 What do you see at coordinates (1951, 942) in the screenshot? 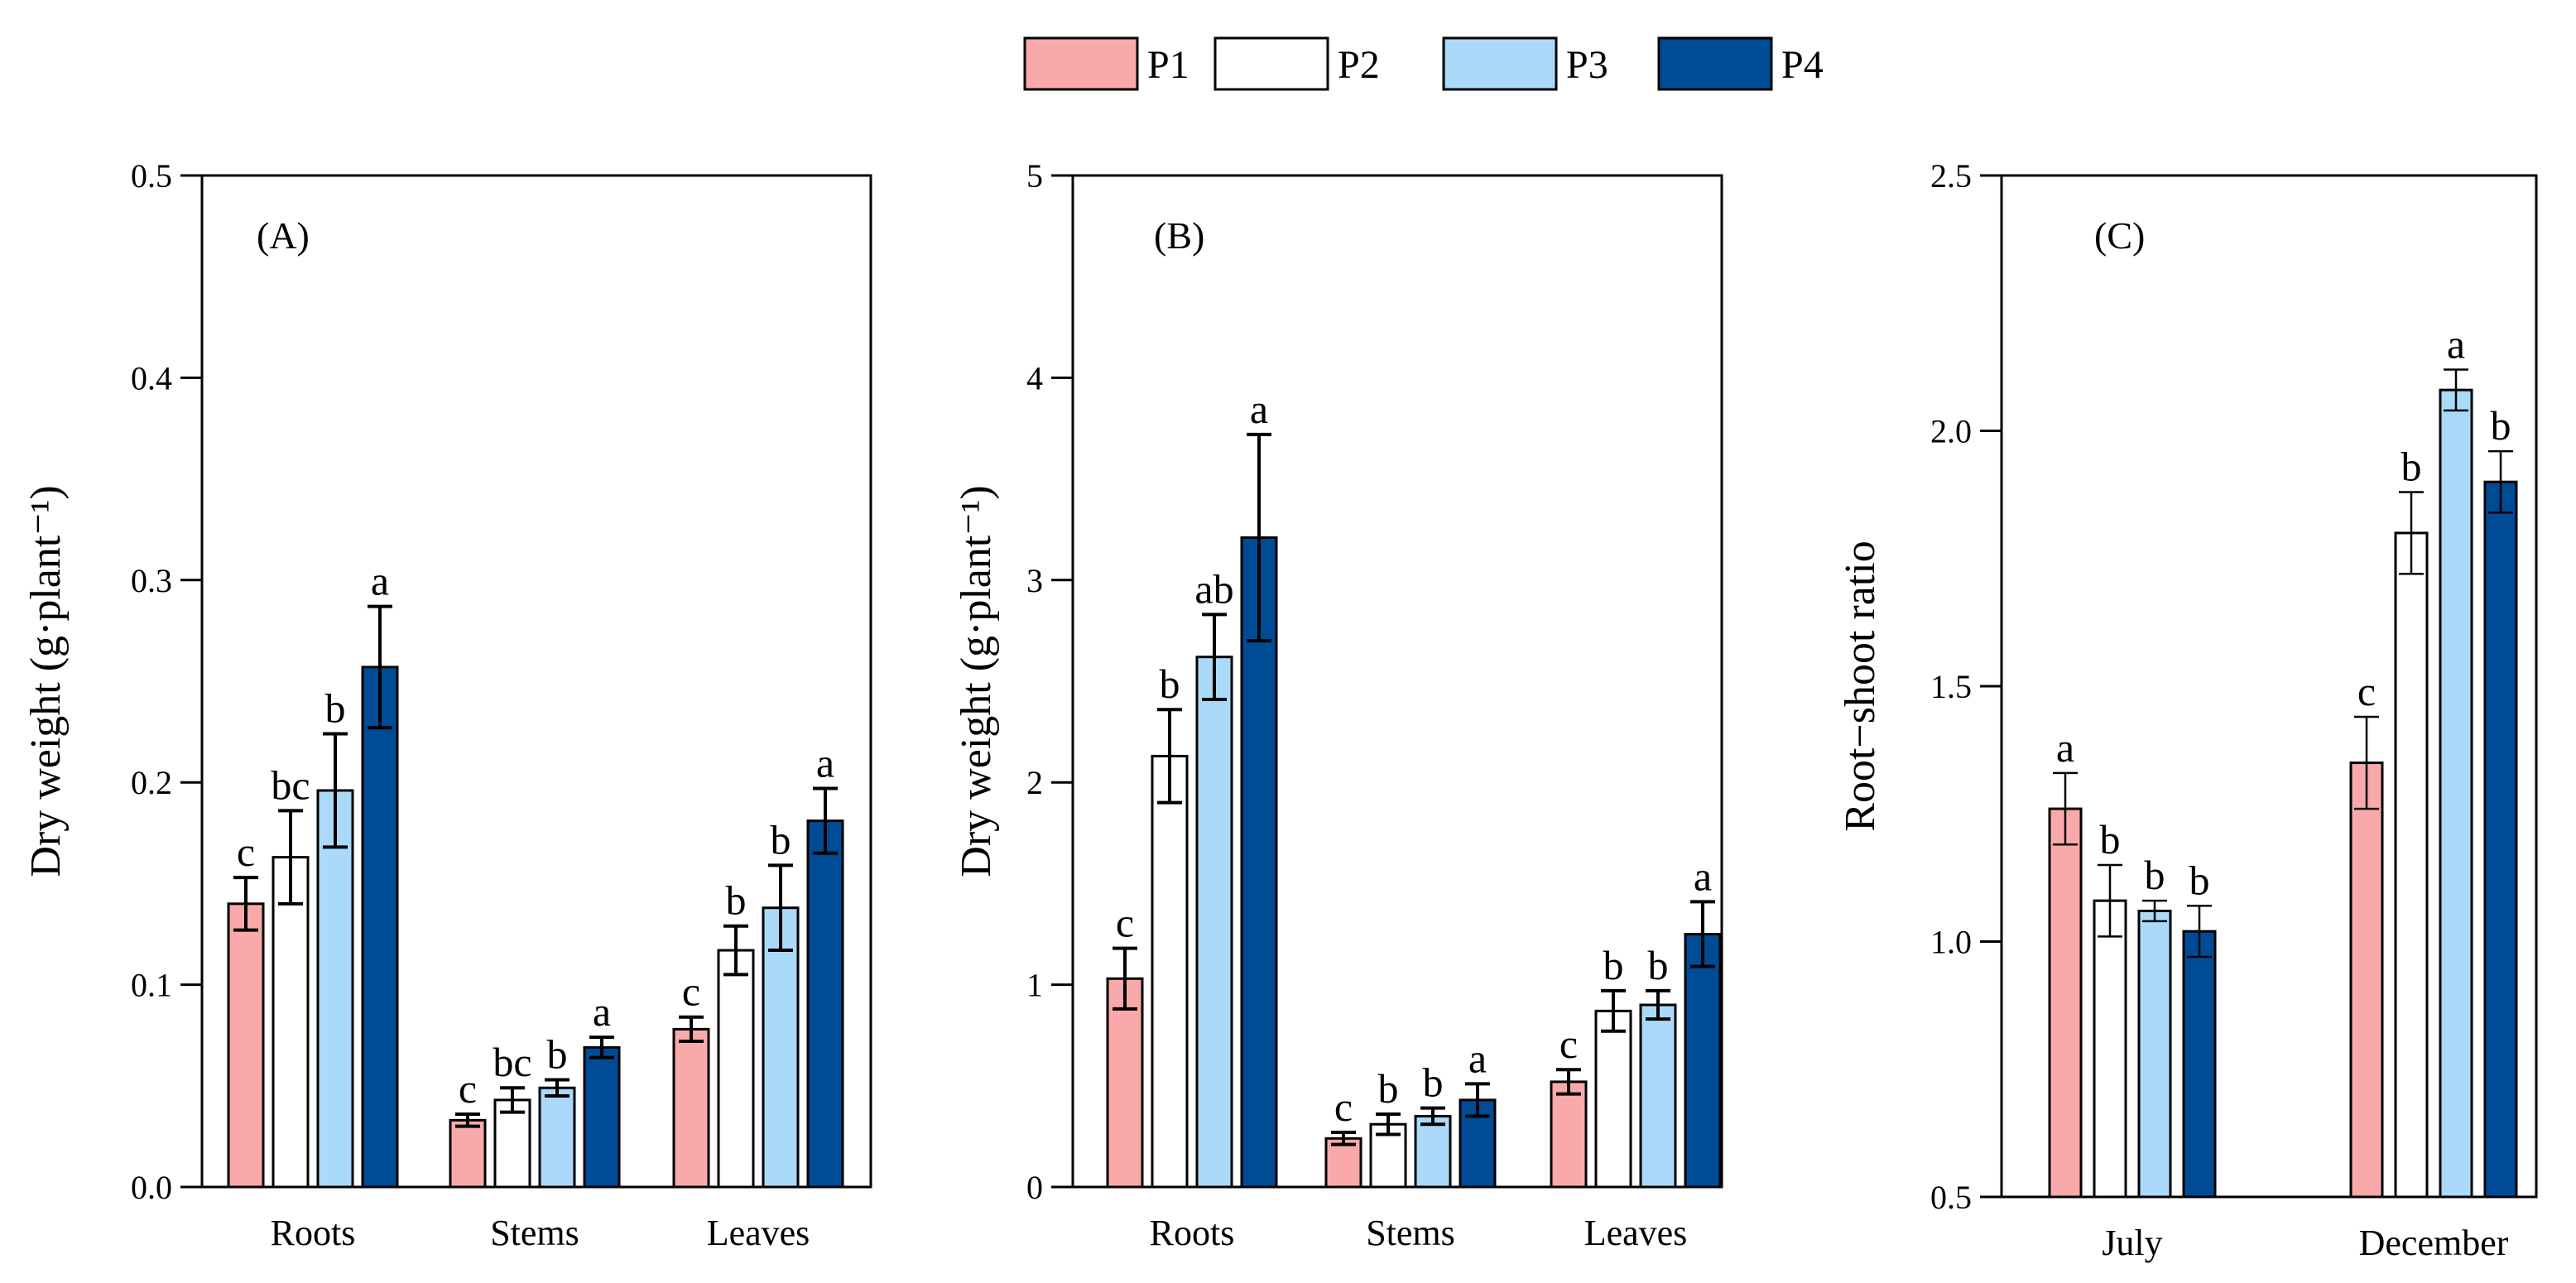
I see `y-tick-label: 1.0` at bounding box center [1951, 942].